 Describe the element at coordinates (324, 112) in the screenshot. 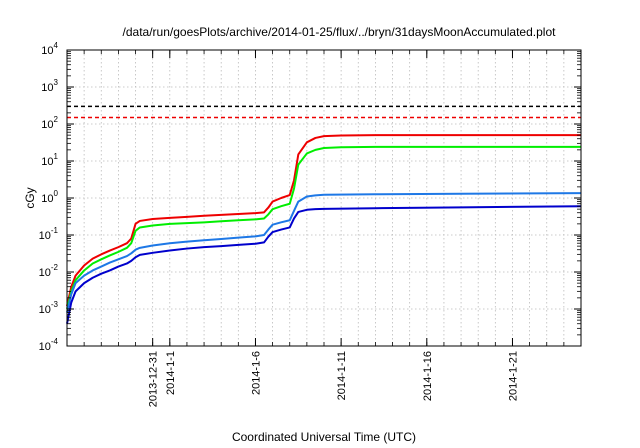

I see `reference-lines` at that location.